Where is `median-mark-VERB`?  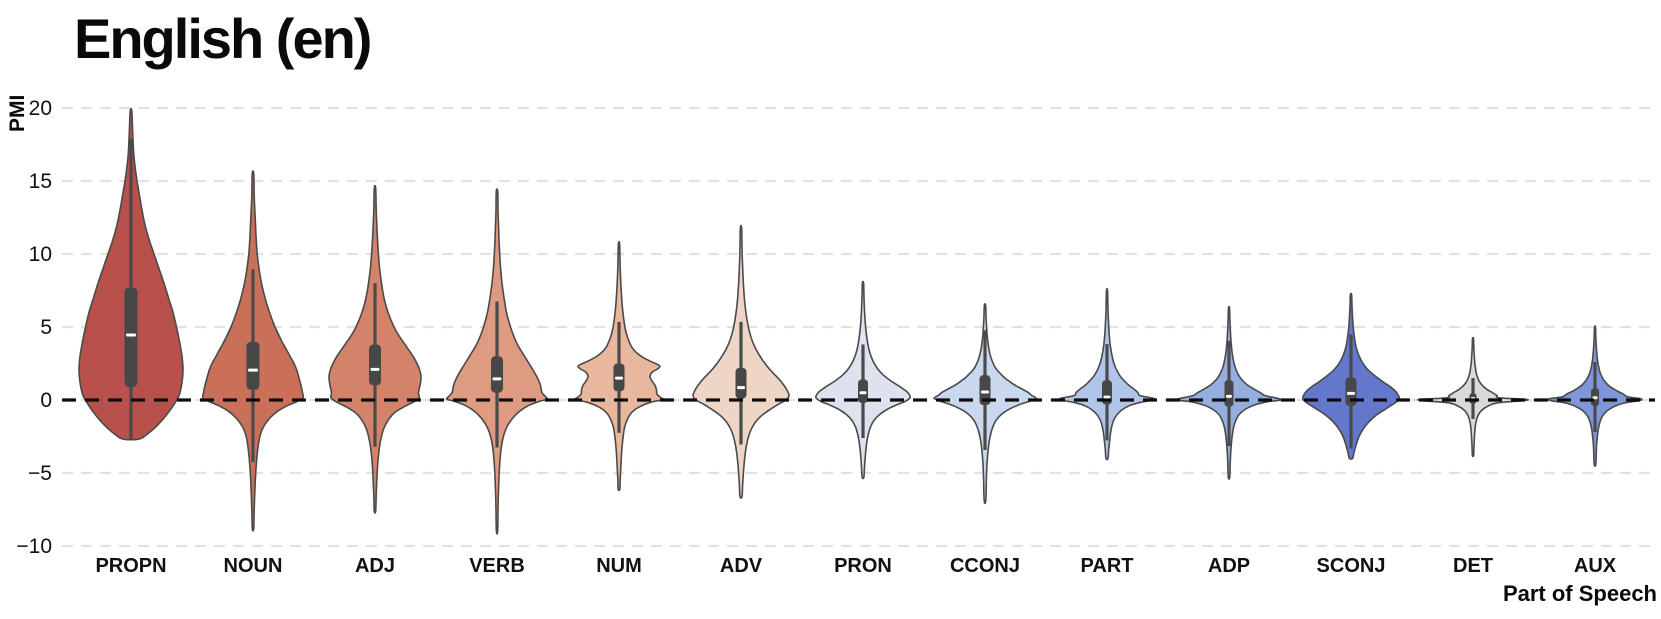 median-mark-VERB is located at coordinates (497, 379).